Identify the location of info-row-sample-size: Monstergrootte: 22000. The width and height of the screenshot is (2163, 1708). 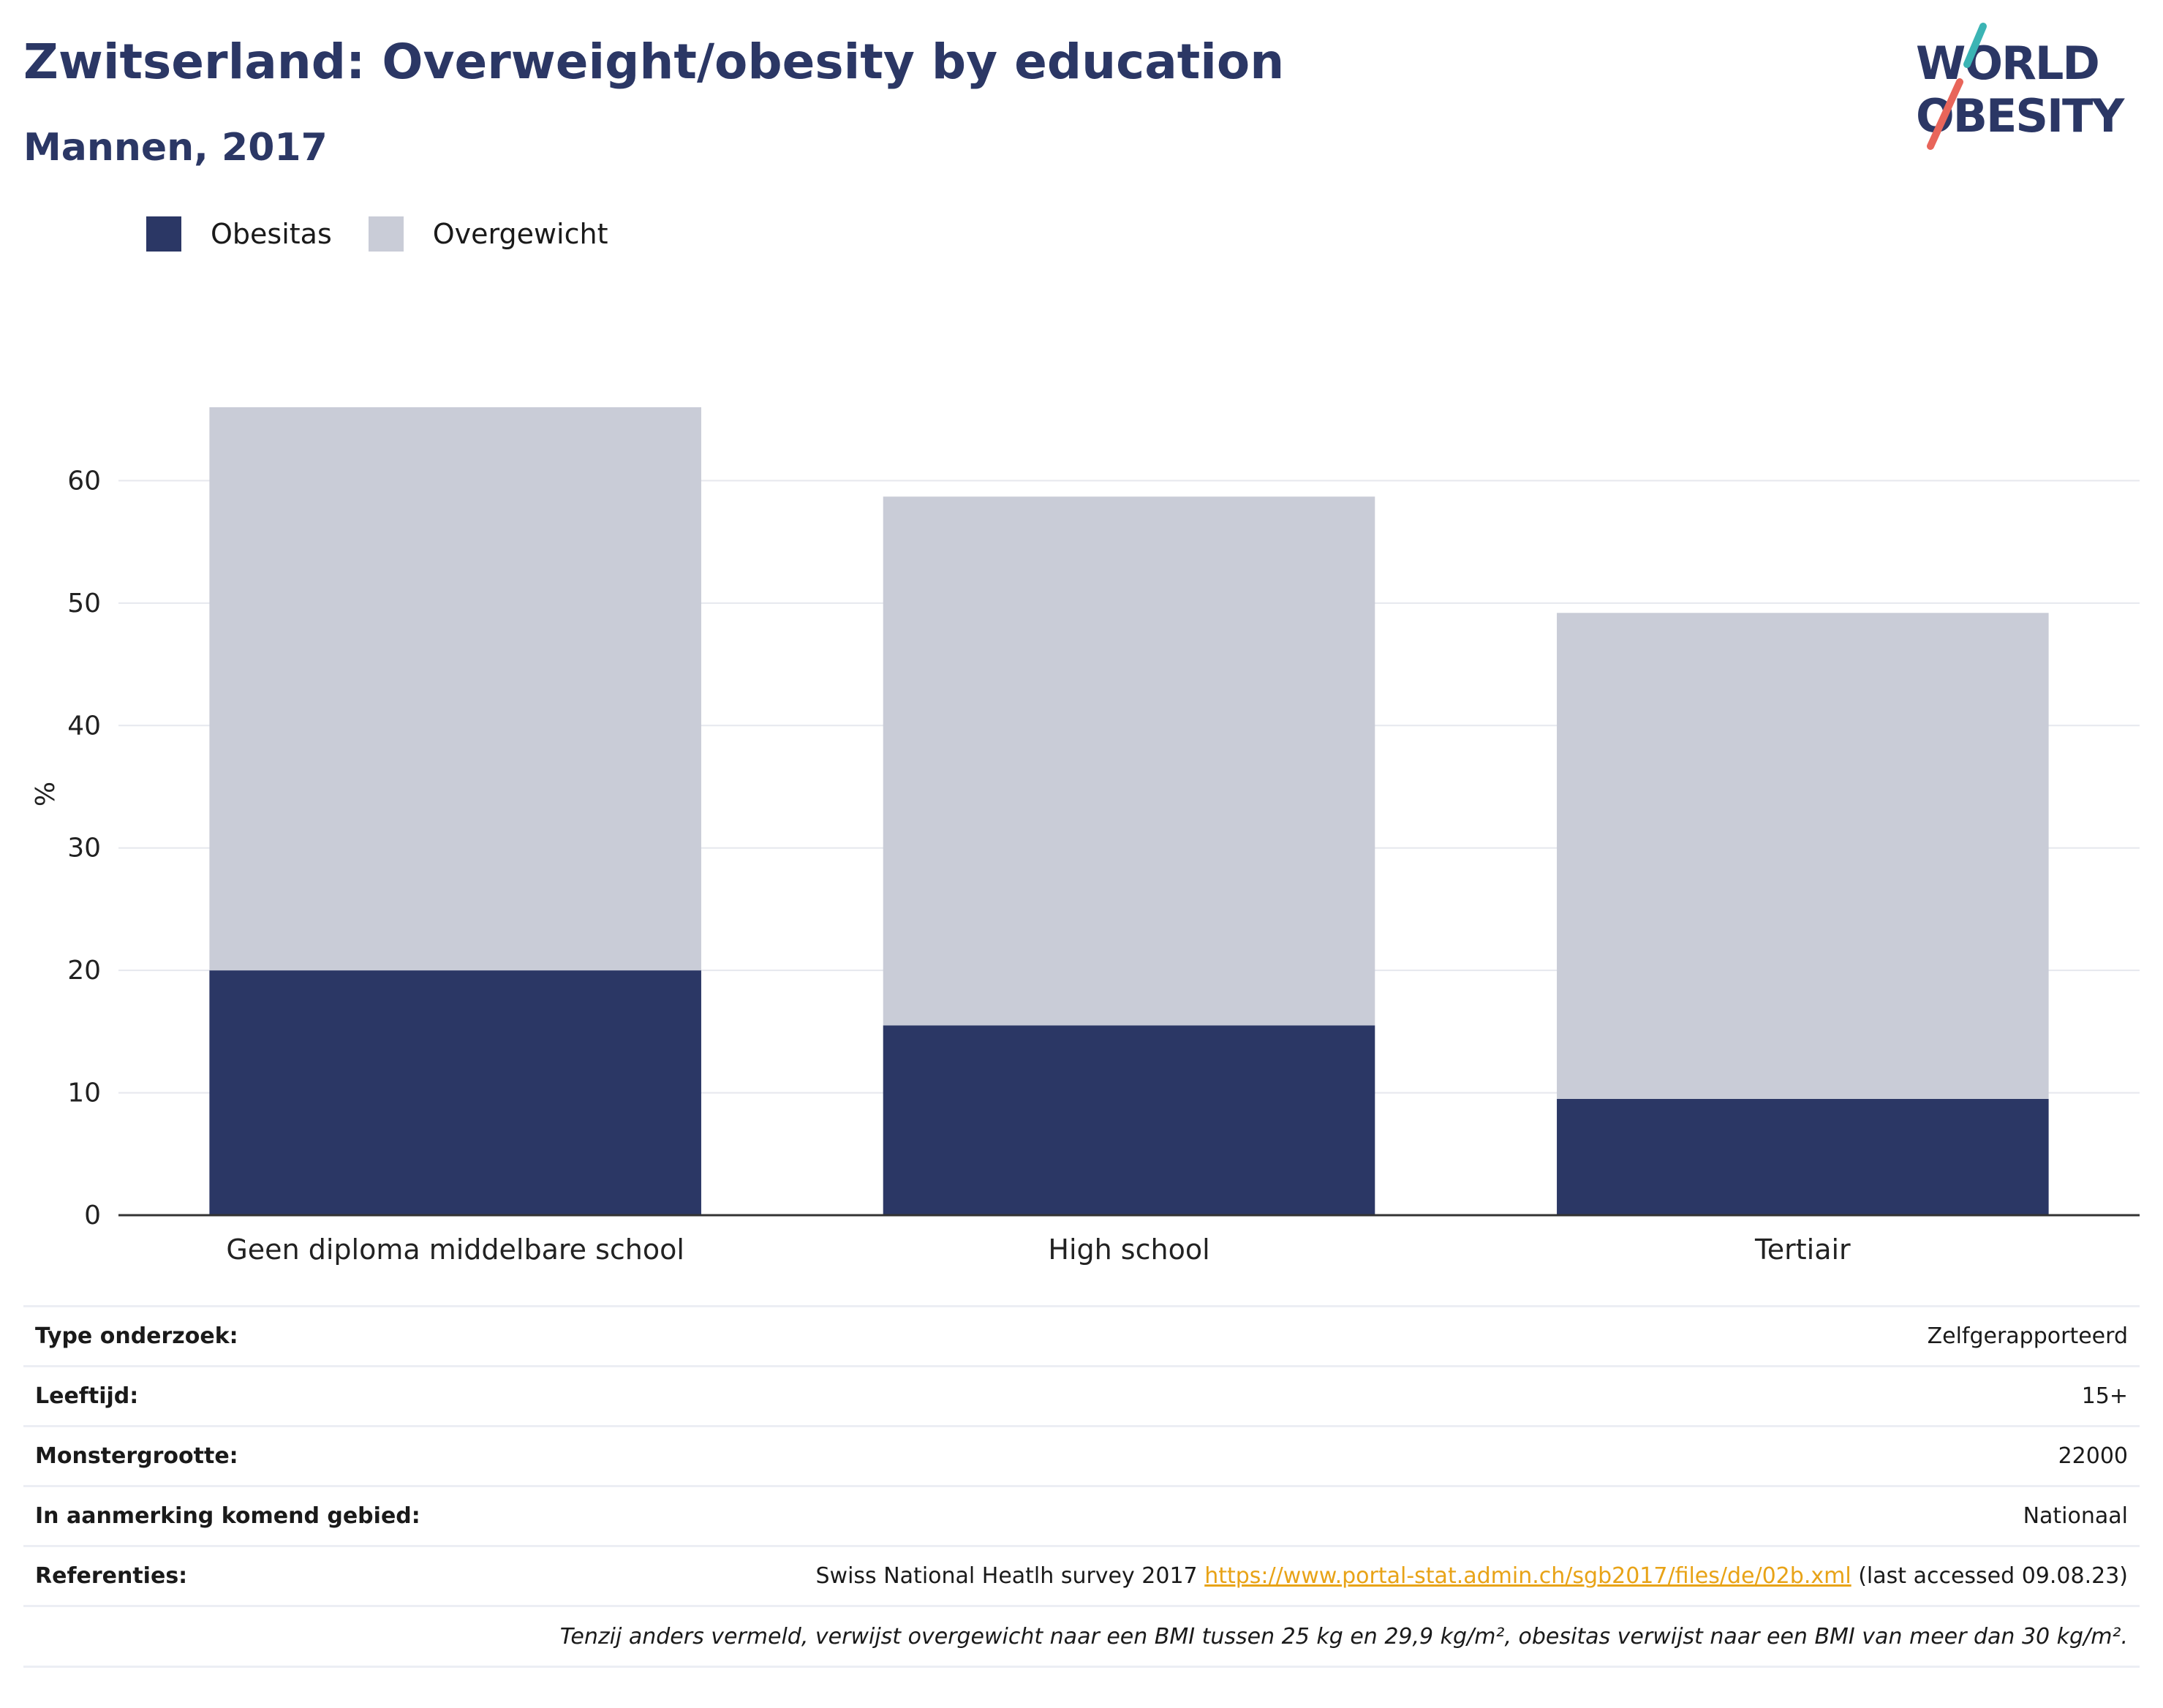
(1081, 1455).